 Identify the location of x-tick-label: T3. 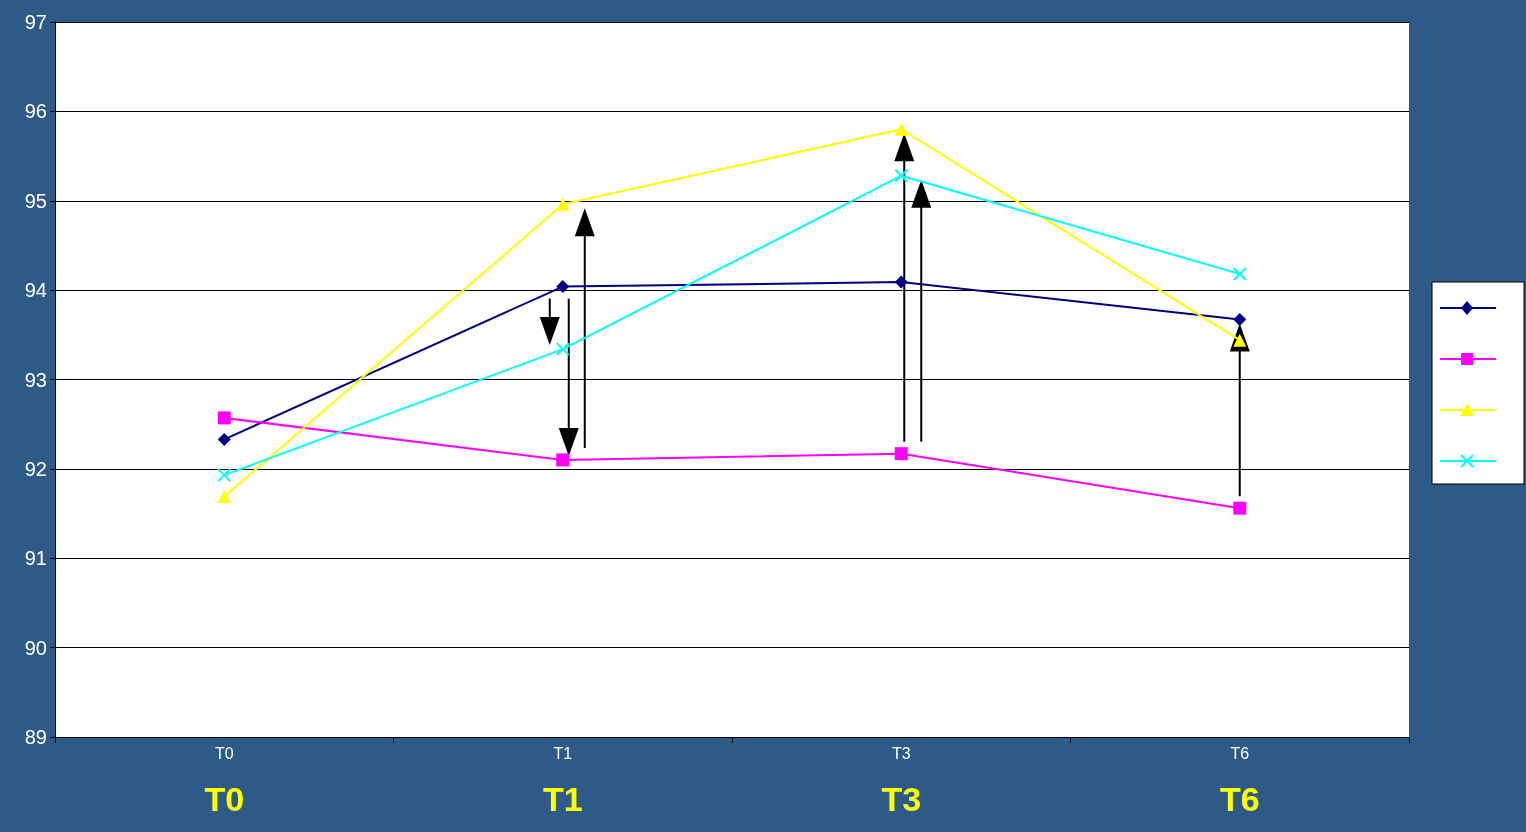
(901, 753).